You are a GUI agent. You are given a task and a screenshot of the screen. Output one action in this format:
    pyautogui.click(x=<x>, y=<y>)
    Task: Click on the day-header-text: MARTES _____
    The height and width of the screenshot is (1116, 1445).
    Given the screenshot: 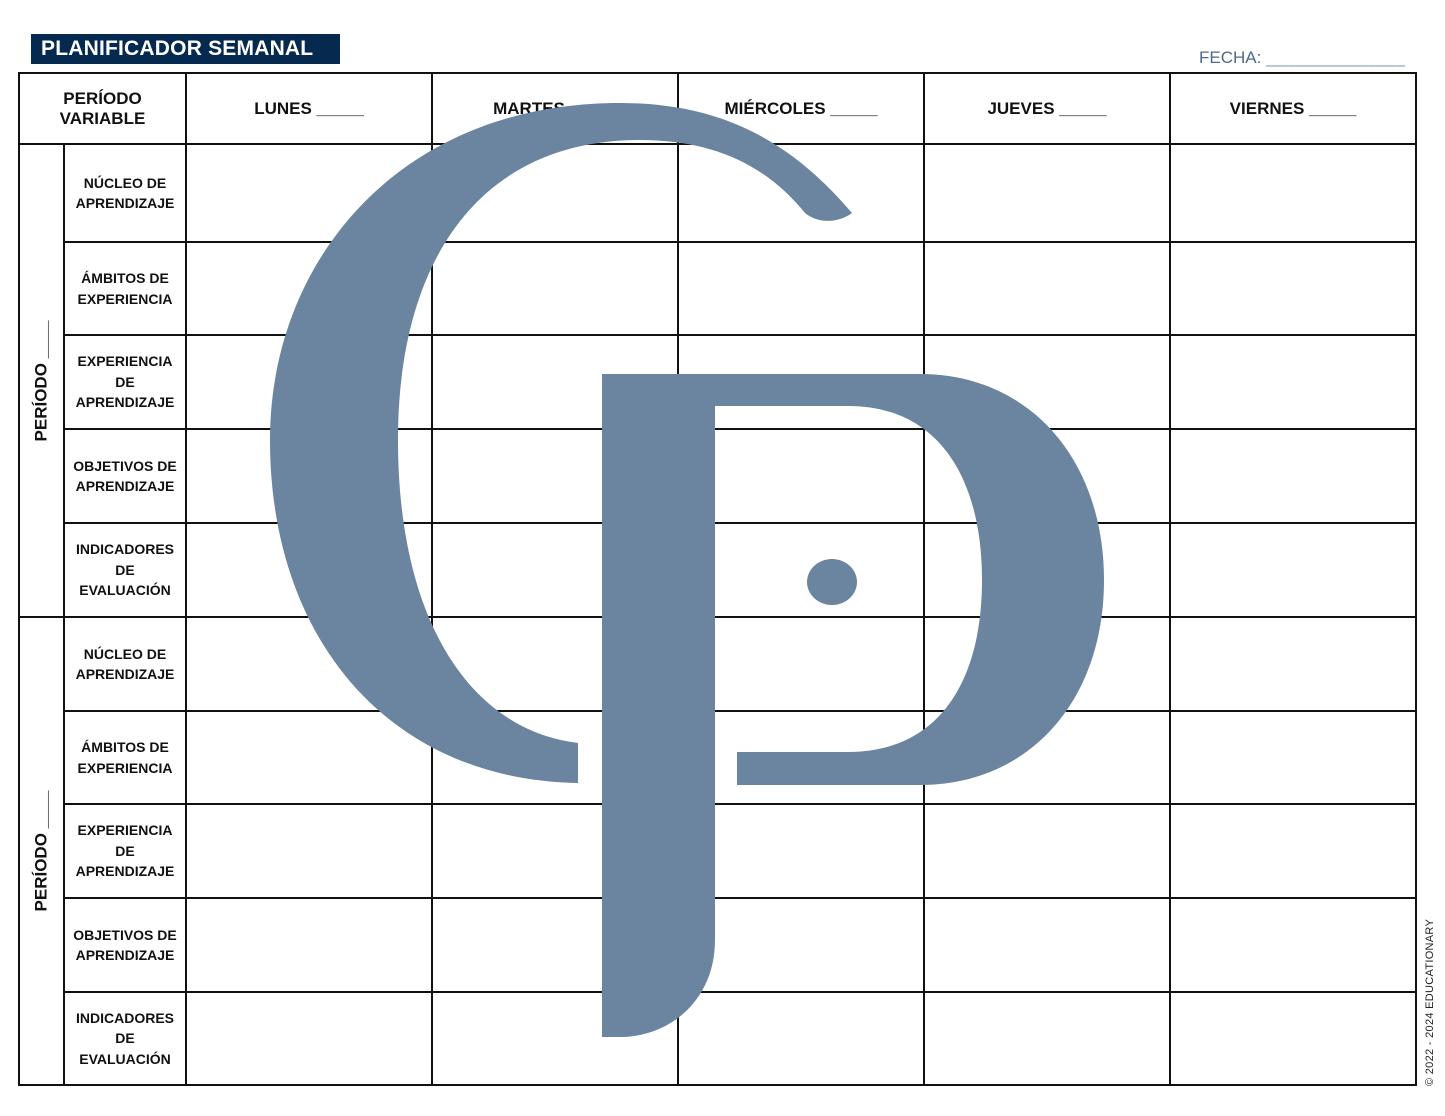 What is the action you would take?
    pyautogui.click(x=555, y=108)
    